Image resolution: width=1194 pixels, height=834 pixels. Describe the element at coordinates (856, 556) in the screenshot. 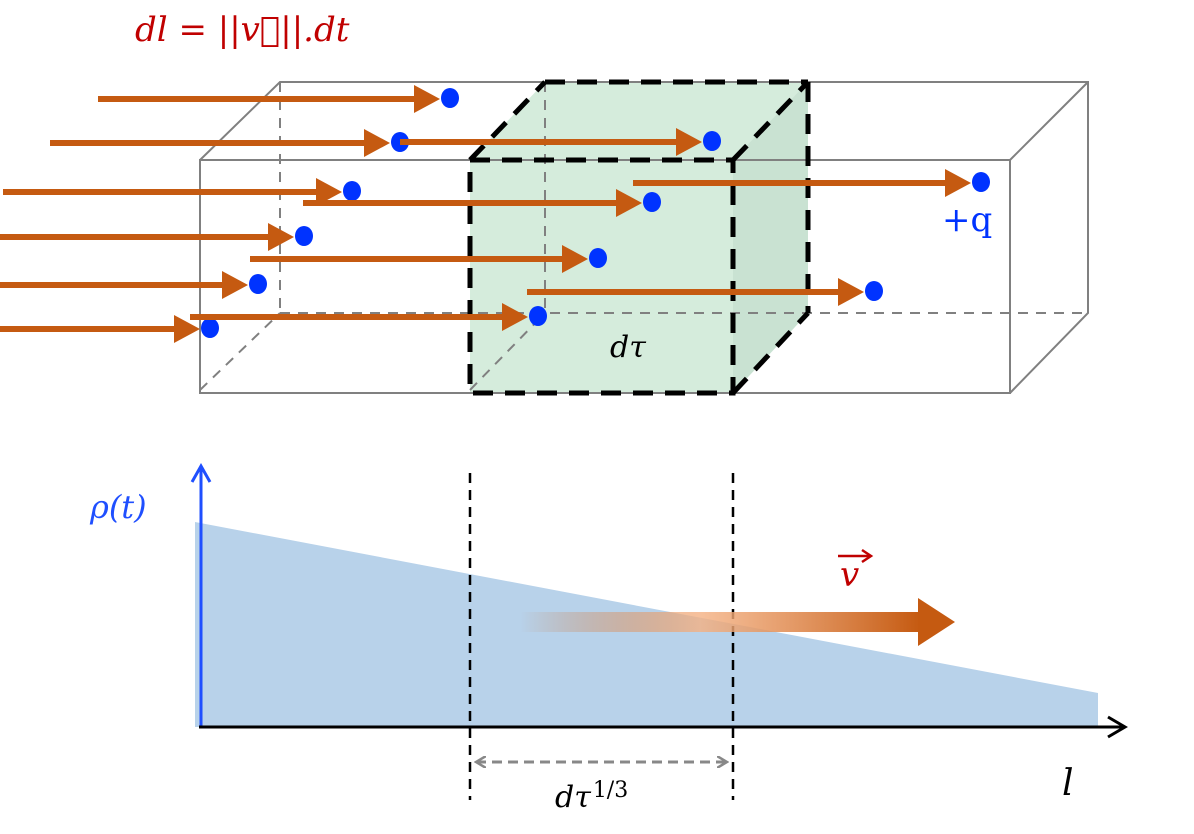

I see `vector-arrow-icon` at that location.